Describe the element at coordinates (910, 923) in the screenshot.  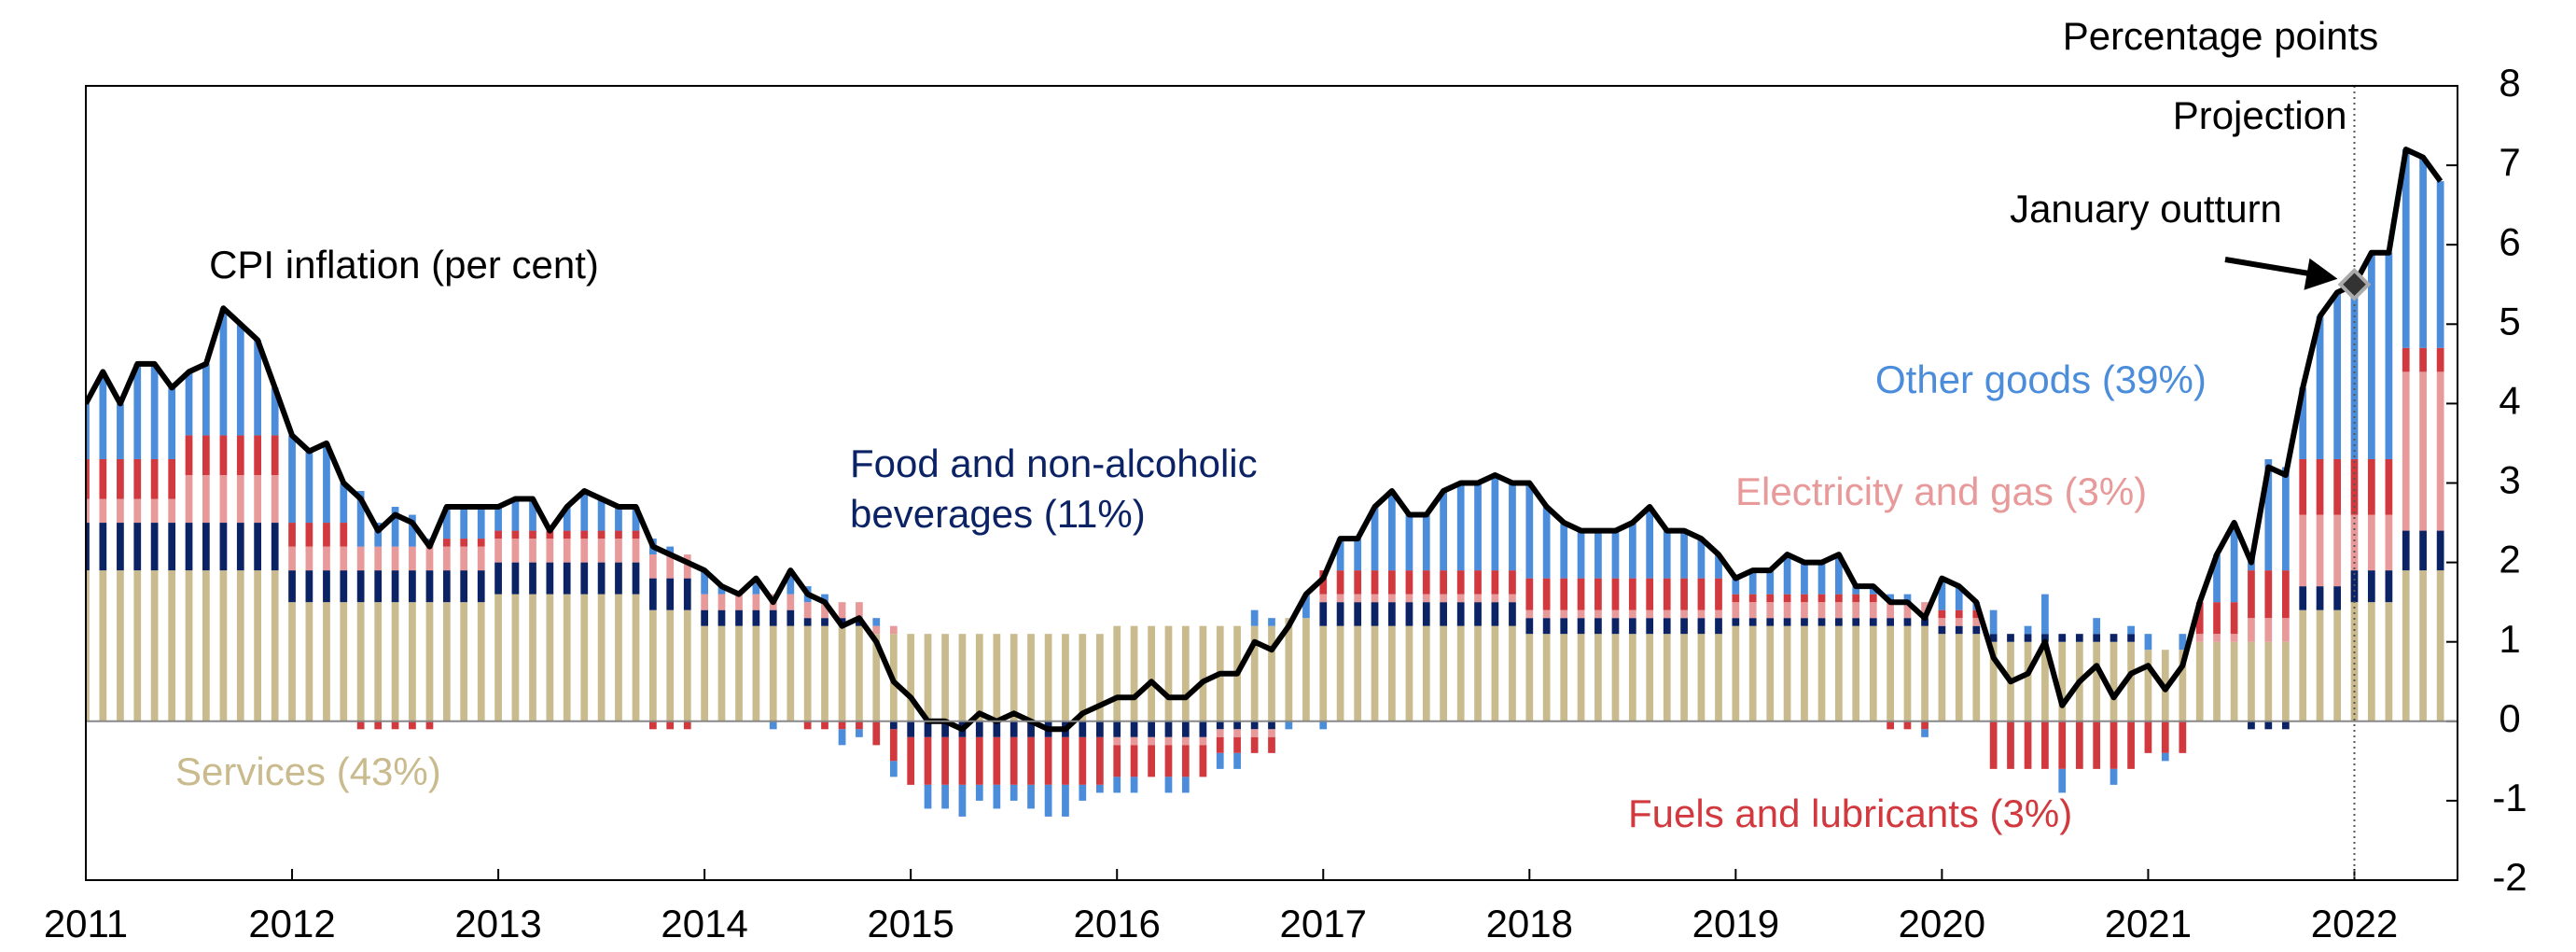
I see `x-tick-label: 2015` at that location.